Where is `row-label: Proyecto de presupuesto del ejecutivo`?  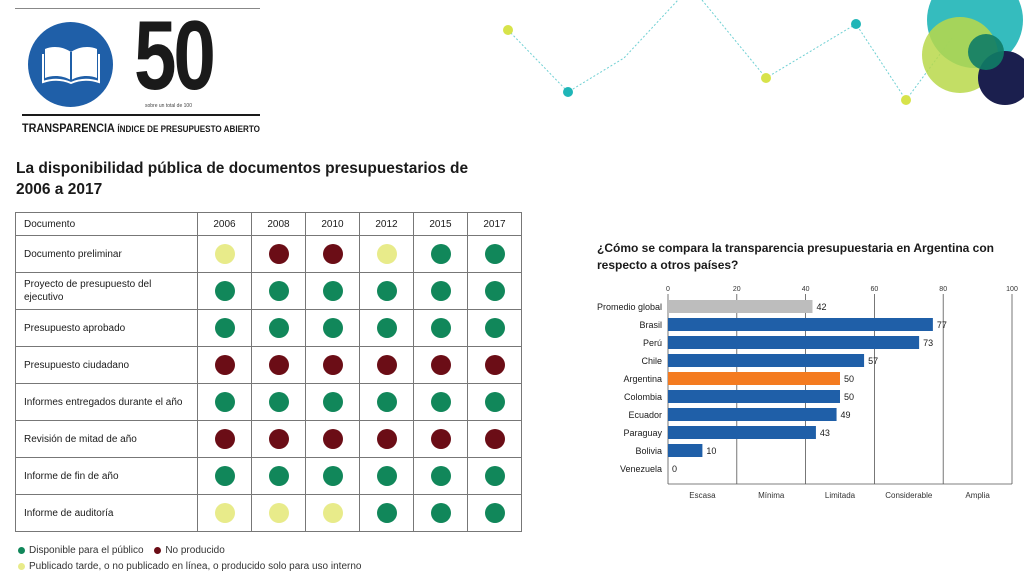 row-label: Proyecto de presupuesto del ejecutivo is located at coordinates (106, 291).